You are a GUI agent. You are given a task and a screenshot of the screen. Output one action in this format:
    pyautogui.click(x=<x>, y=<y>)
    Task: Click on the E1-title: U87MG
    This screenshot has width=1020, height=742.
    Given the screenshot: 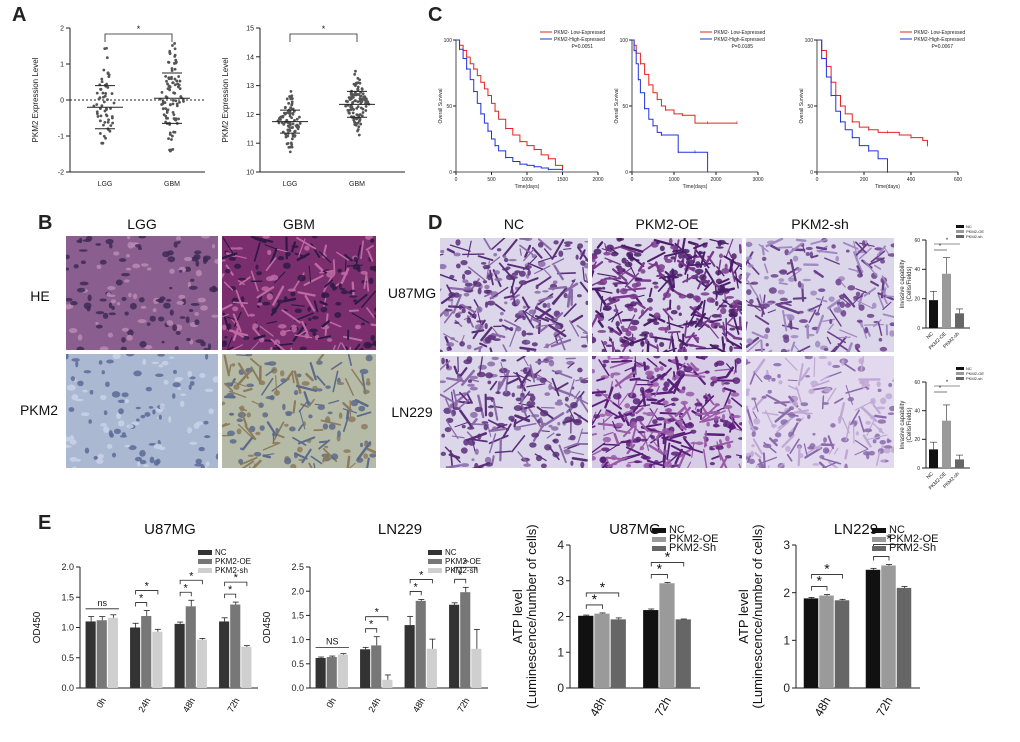 What is the action you would take?
    pyautogui.click(x=170, y=529)
    